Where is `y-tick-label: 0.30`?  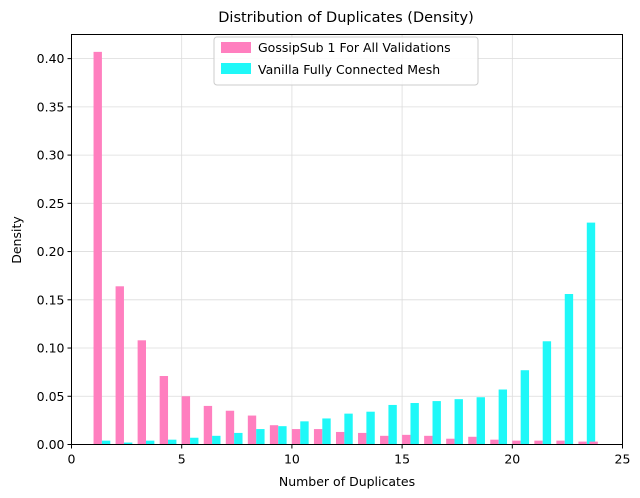
y-tick-label: 0.30 is located at coordinates (51, 155).